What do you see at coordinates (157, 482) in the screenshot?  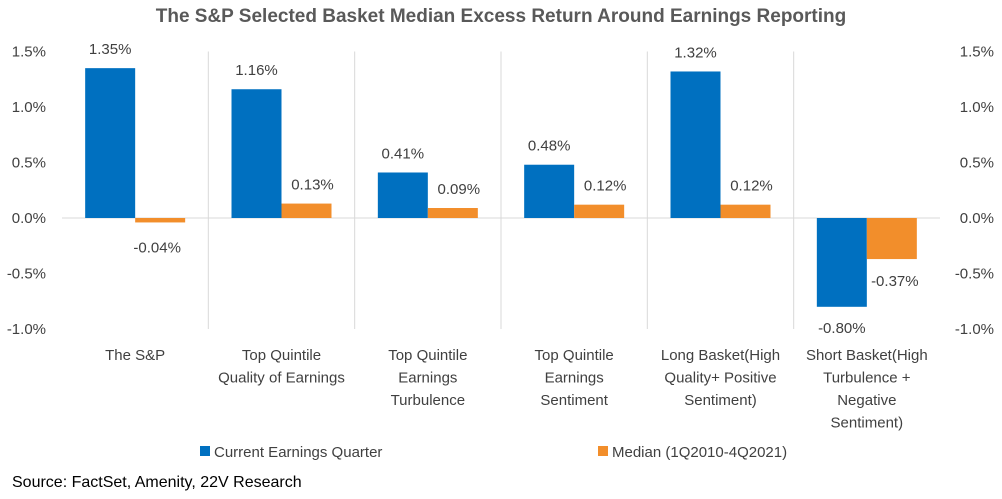 I see `source-note: Source: FactSet, Amenity, 22V Research` at bounding box center [157, 482].